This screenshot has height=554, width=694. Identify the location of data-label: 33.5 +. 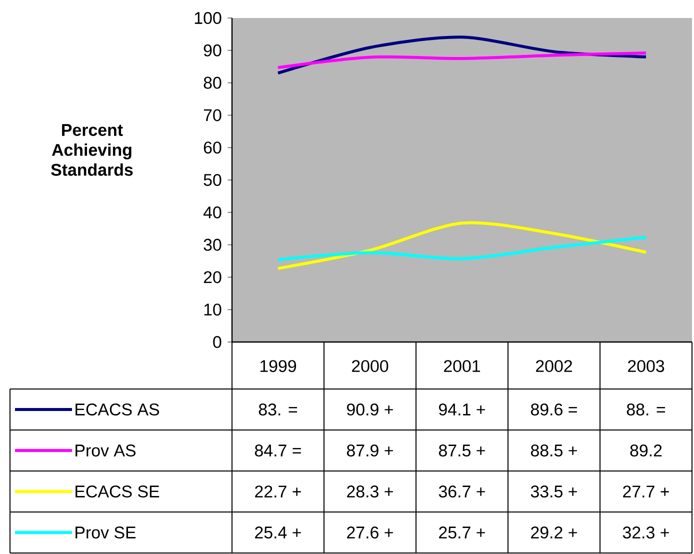
(553, 492).